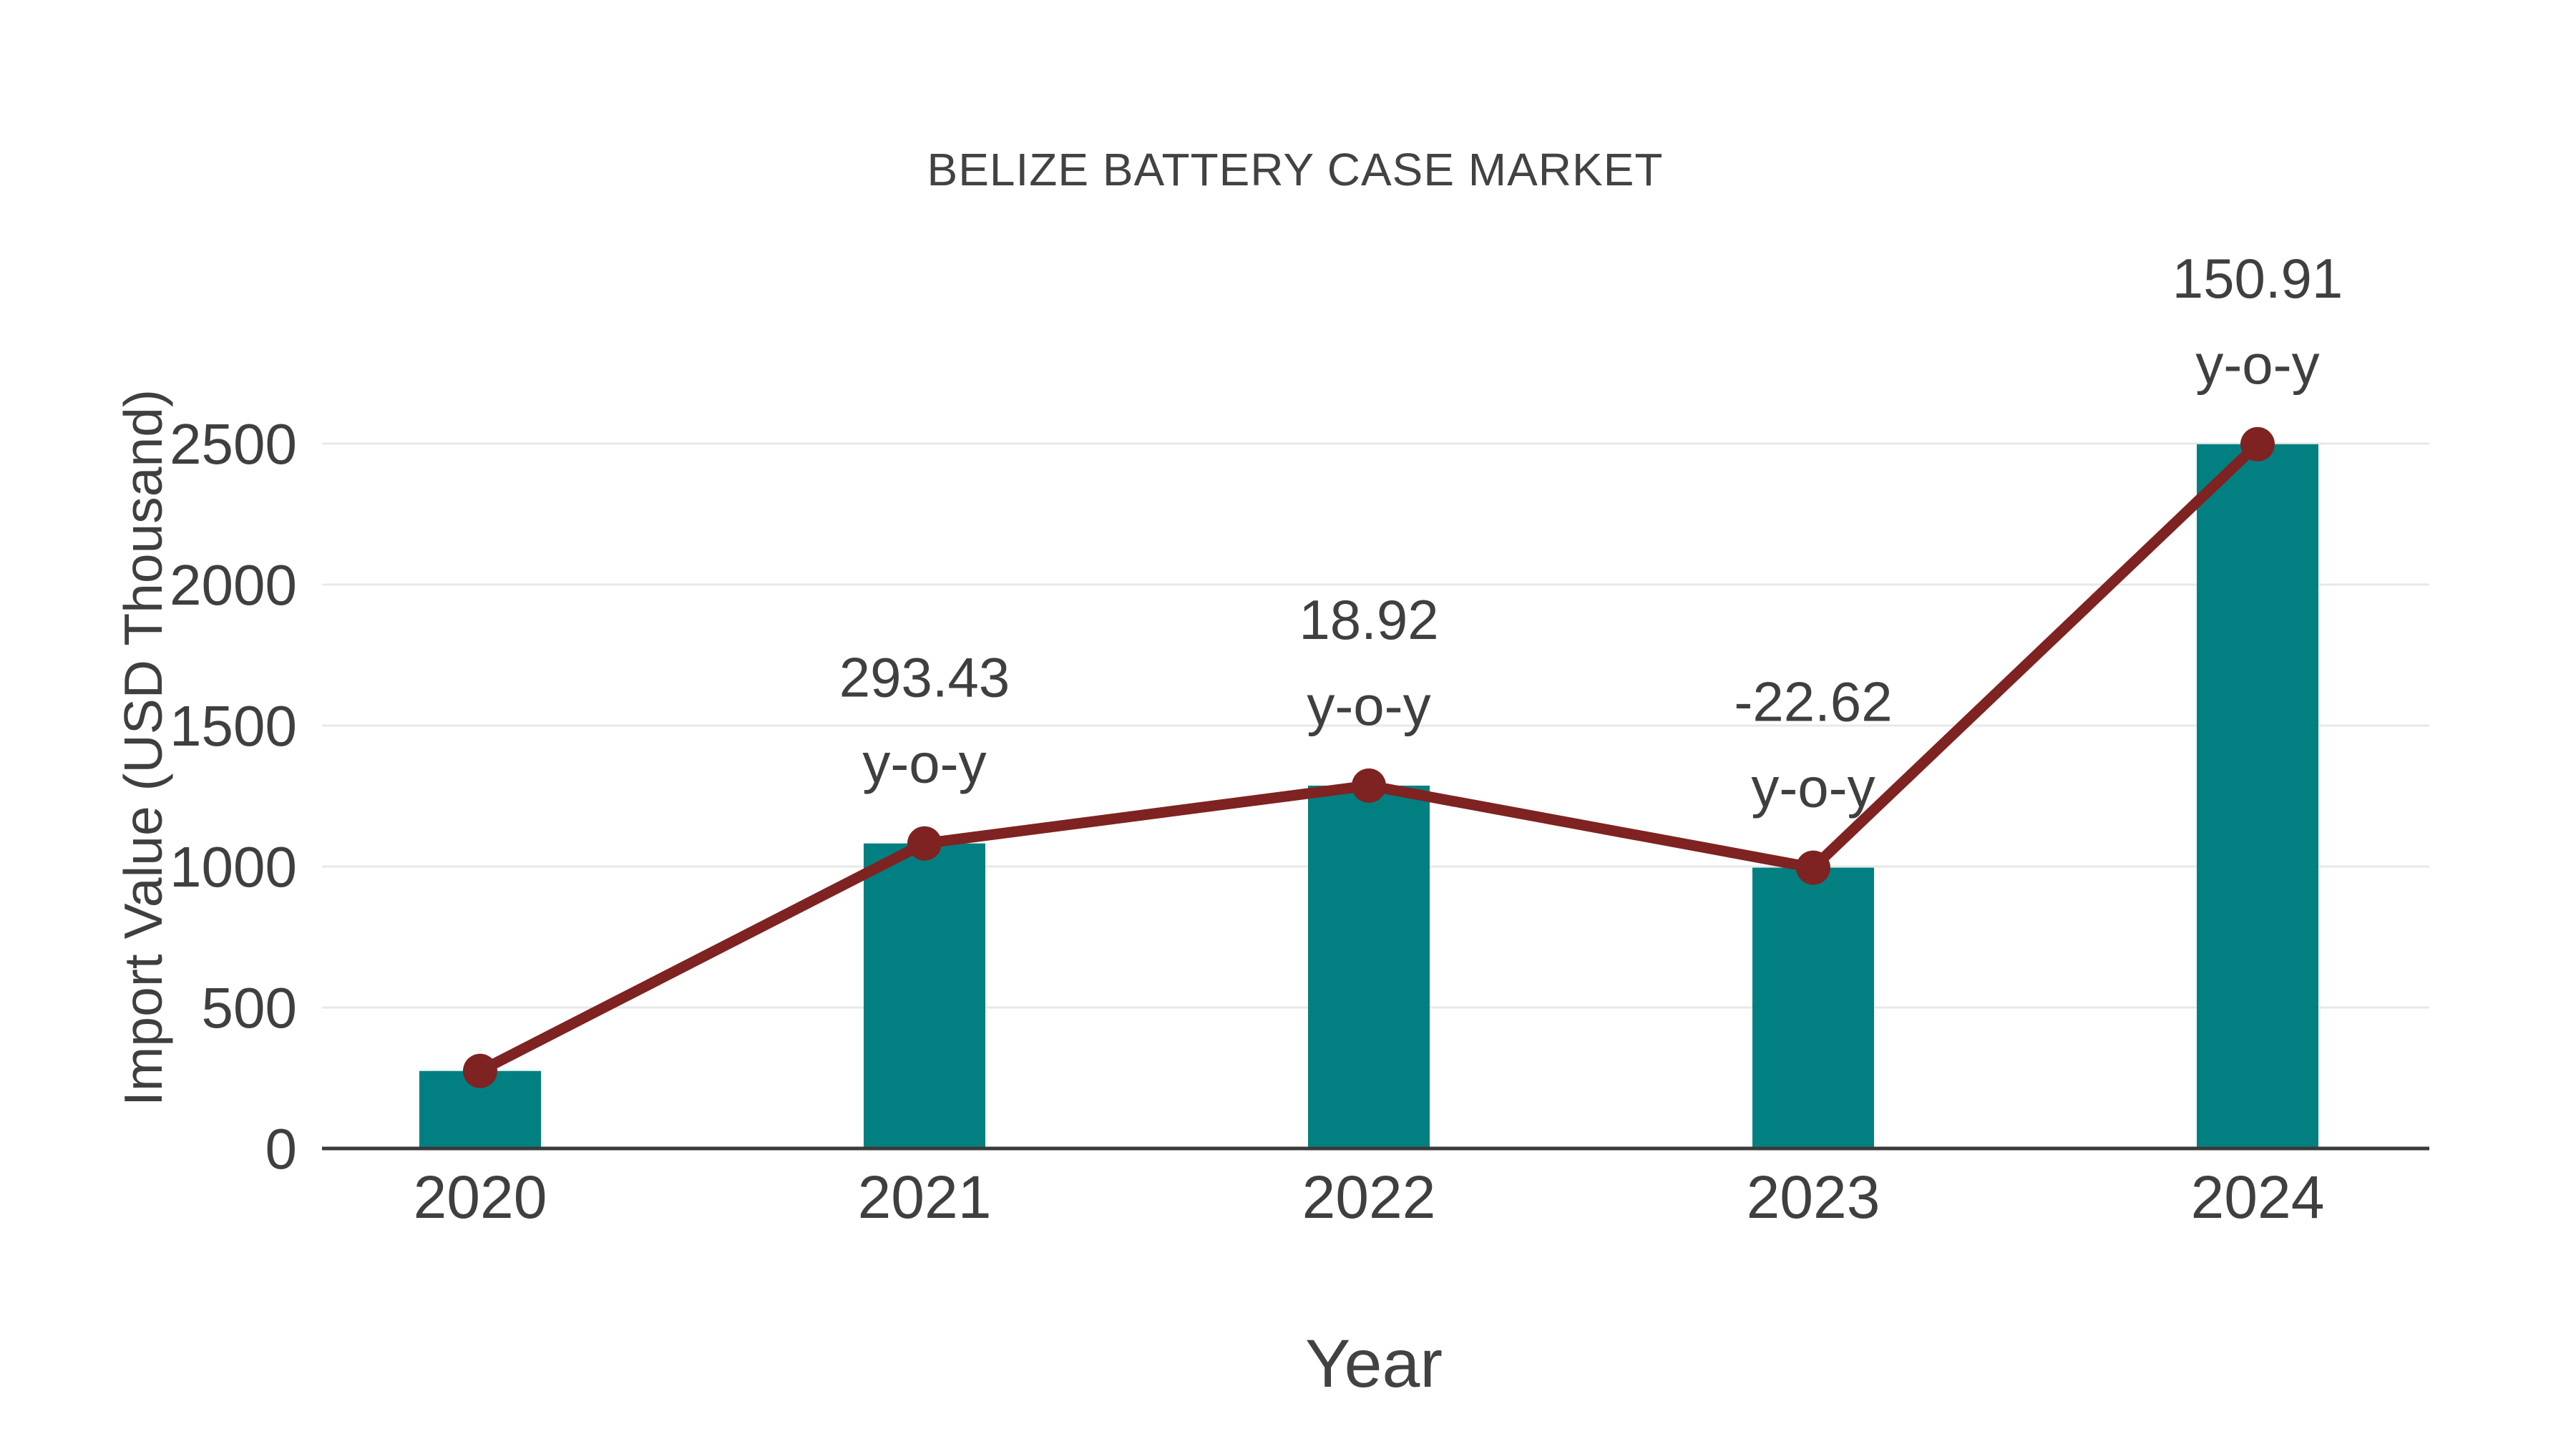 Image resolution: width=2576 pixels, height=1449 pixels. I want to click on marker-2022, so click(1369, 785).